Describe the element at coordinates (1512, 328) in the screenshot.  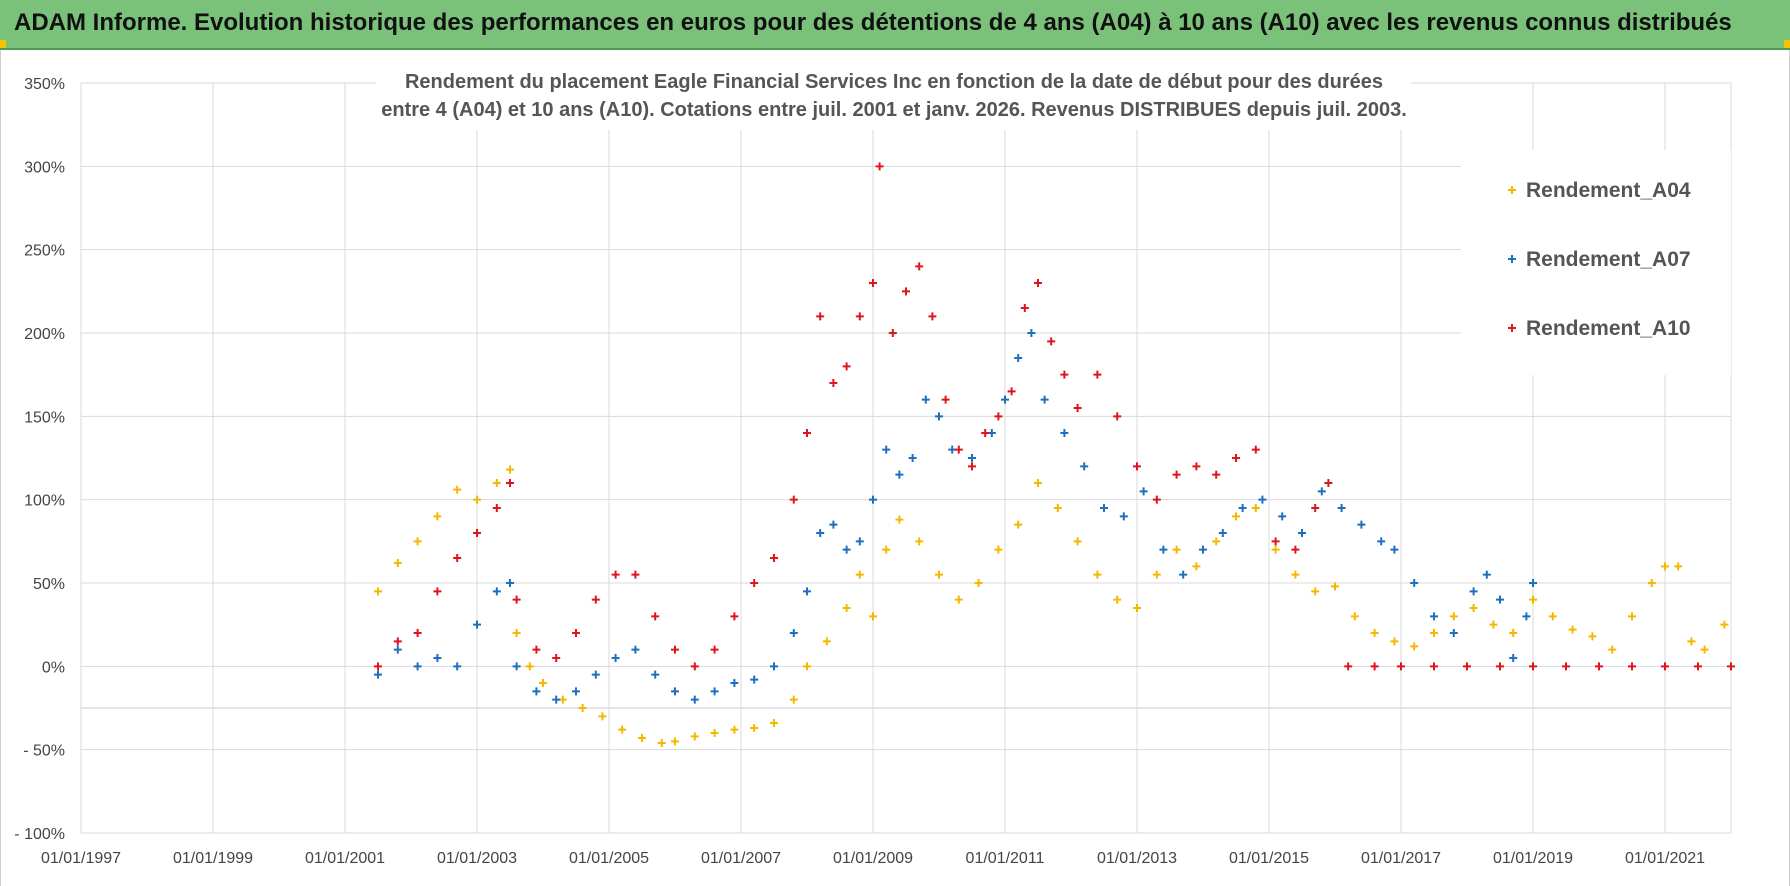
I see `legend-marker-Rendement_A10` at that location.